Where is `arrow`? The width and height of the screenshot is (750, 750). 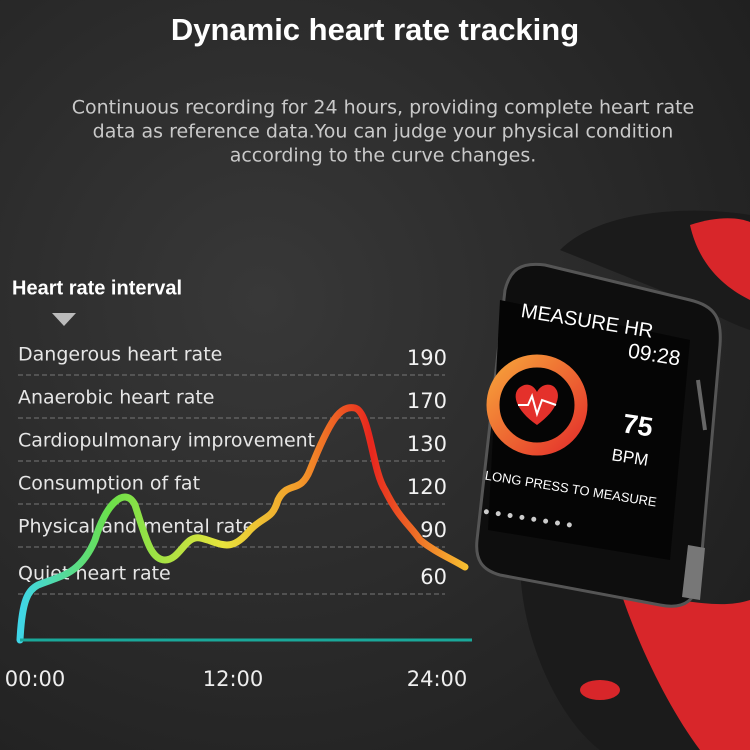 arrow is located at coordinates (64, 319).